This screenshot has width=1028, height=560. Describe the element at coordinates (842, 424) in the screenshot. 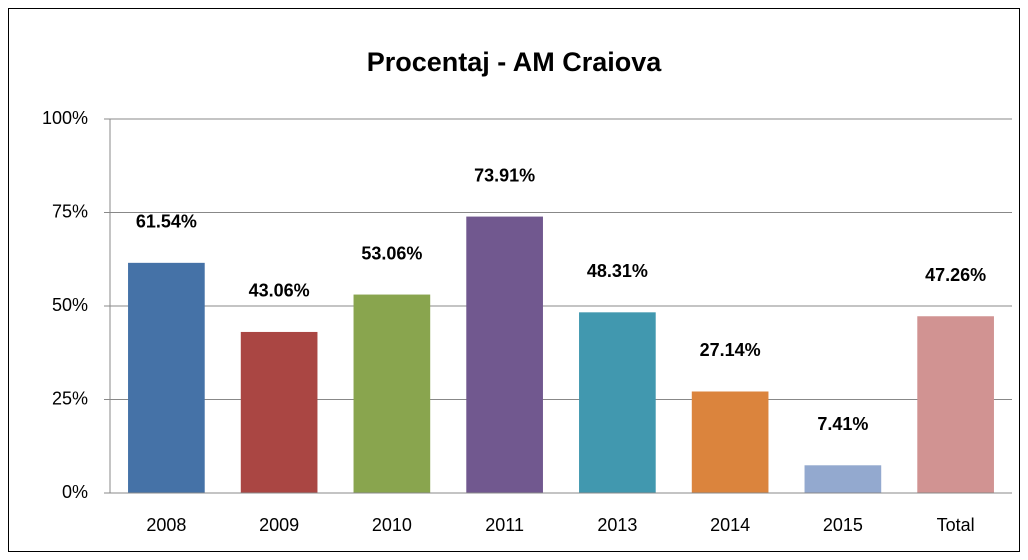

I see `data-label: 7.41%` at that location.